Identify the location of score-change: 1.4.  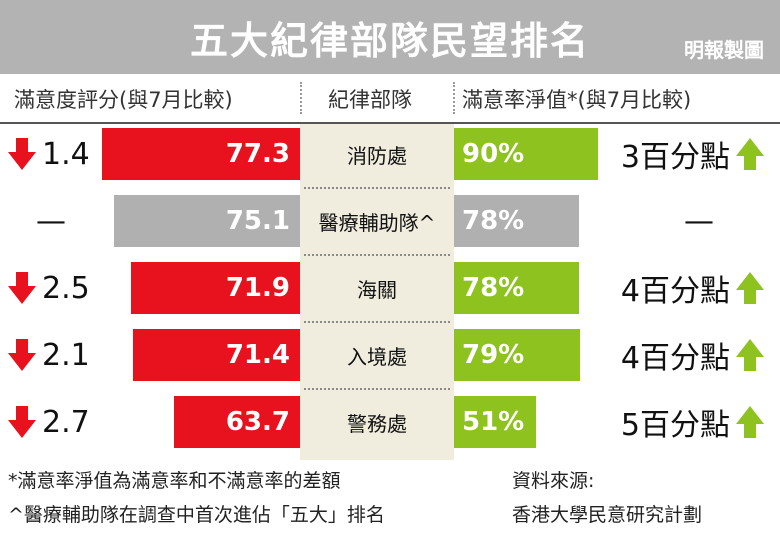
(49, 154).